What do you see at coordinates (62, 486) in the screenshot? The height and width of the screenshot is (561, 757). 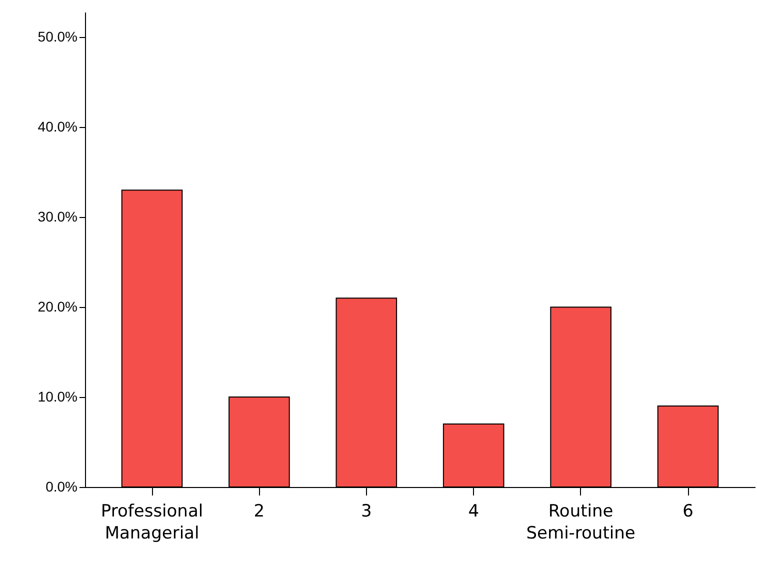 I see `y-tick-label: 0.0%` at bounding box center [62, 486].